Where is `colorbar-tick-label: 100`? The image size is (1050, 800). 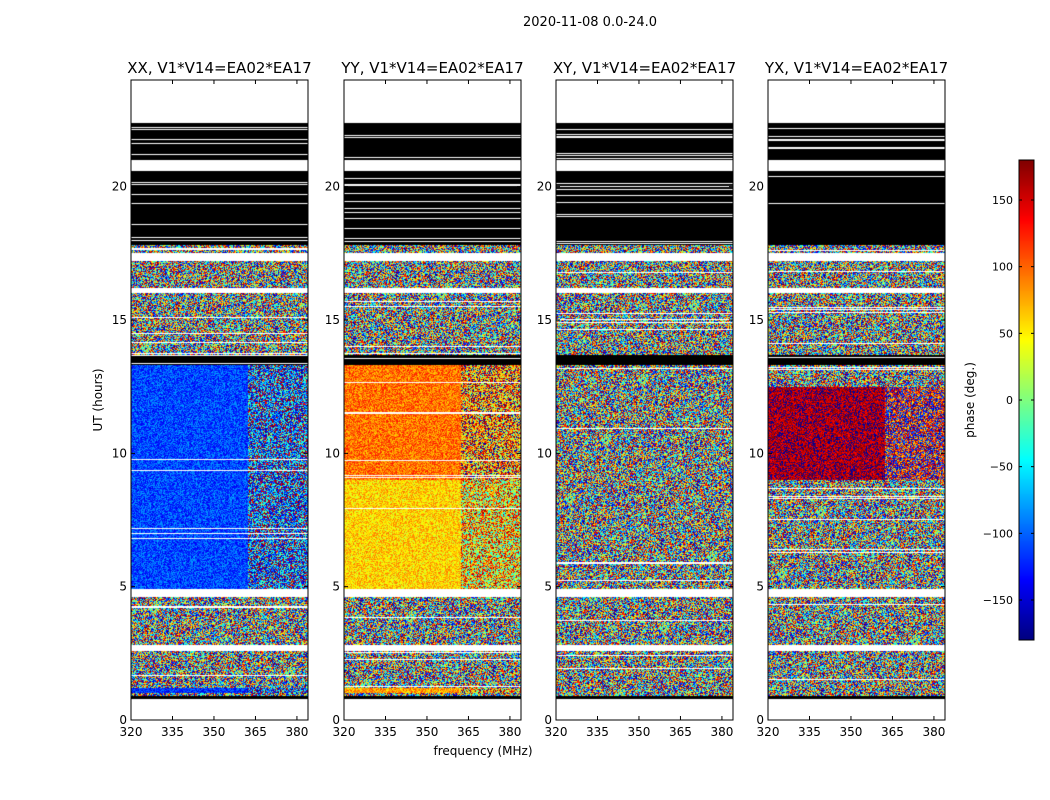 colorbar-tick-label: 100 is located at coordinates (1002, 267).